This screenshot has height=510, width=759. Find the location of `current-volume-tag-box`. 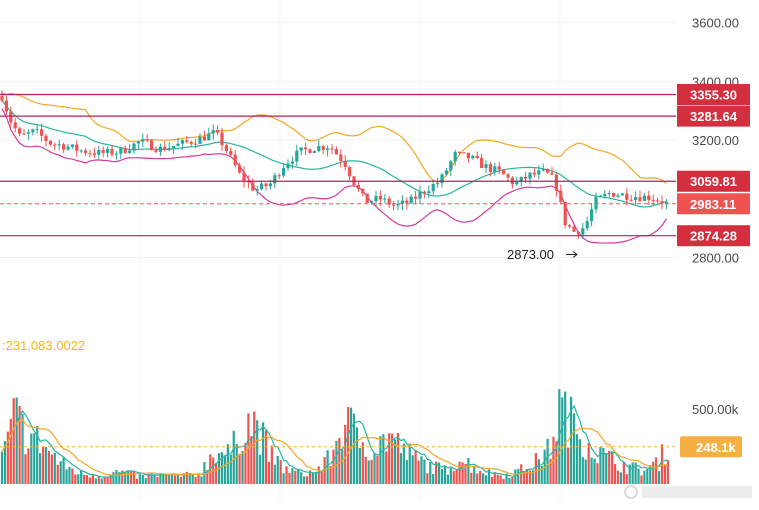

current-volume-tag-box is located at coordinates (711, 447).